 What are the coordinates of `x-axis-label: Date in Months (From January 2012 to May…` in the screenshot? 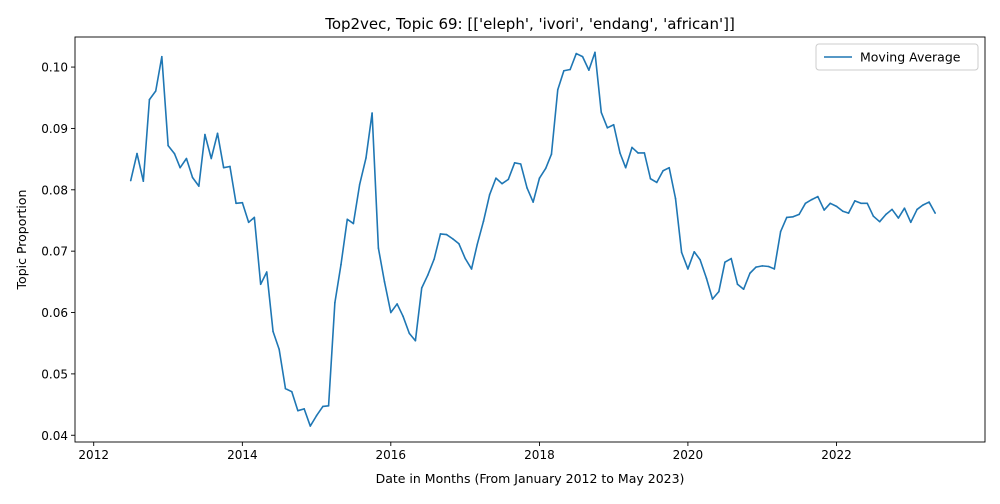 It's located at (530, 478).